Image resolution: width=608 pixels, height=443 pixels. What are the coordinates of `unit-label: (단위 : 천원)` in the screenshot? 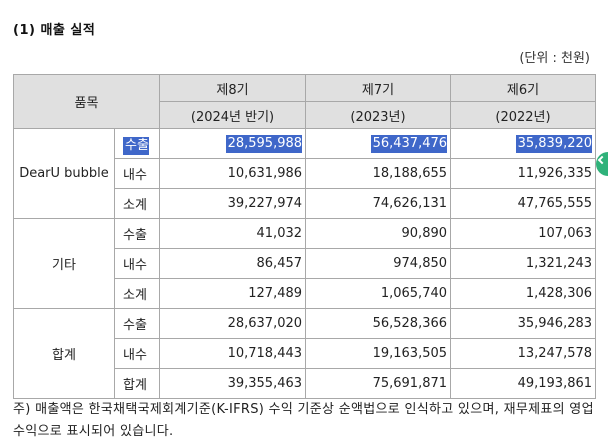 It's located at (554, 58).